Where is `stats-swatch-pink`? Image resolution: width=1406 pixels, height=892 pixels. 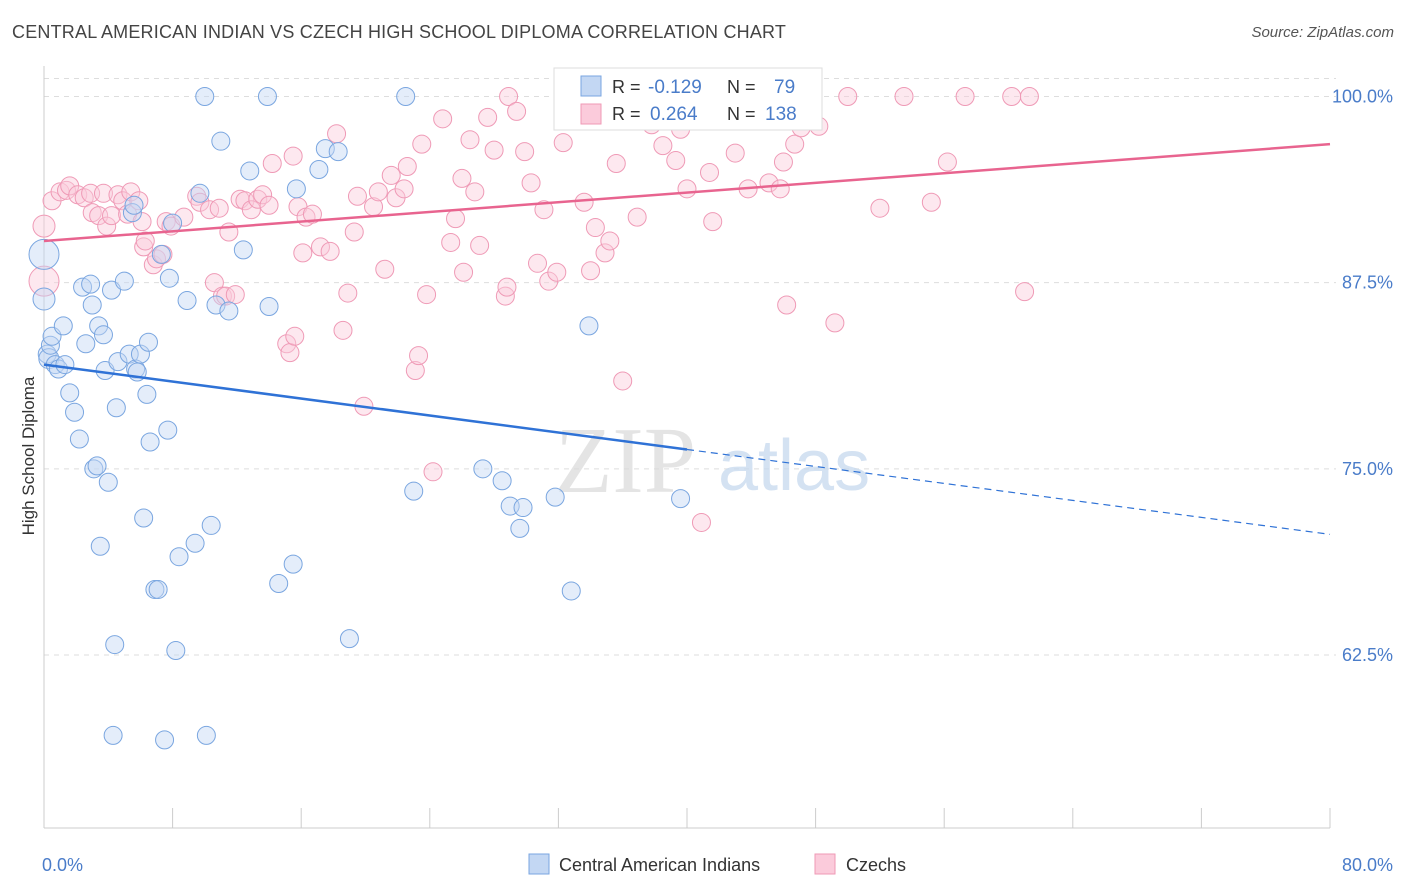
stats-swatch-pink is located at coordinates (591, 114).